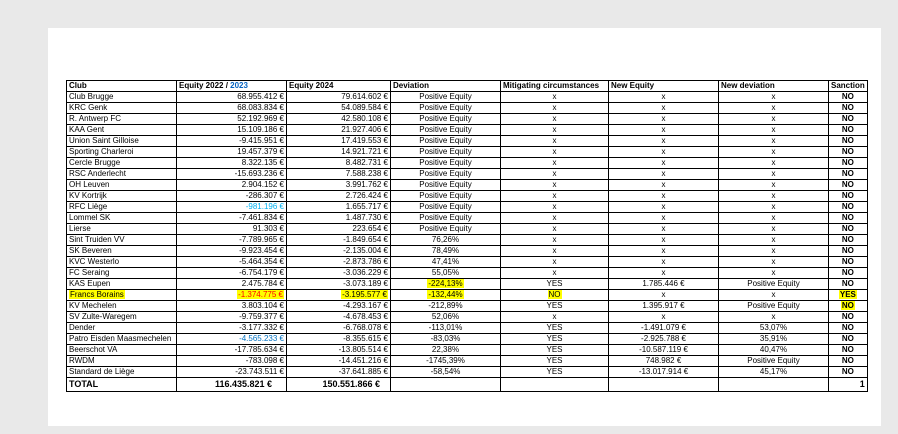  Describe the element at coordinates (88, 196) in the screenshot. I see `cell-text: KV Kortrijk` at that location.